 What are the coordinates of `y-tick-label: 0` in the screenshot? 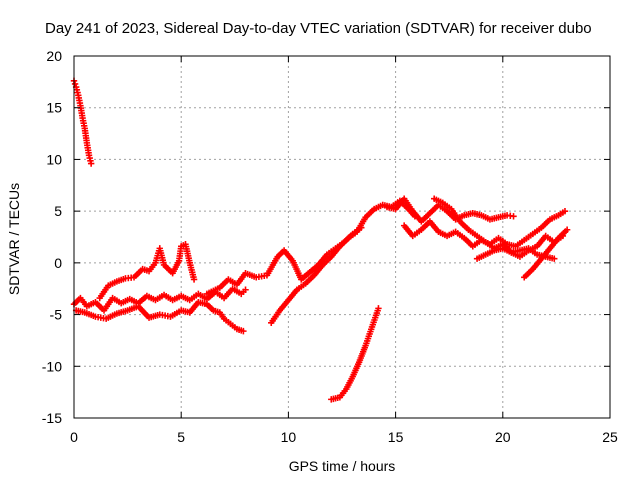 It's located at (58, 263).